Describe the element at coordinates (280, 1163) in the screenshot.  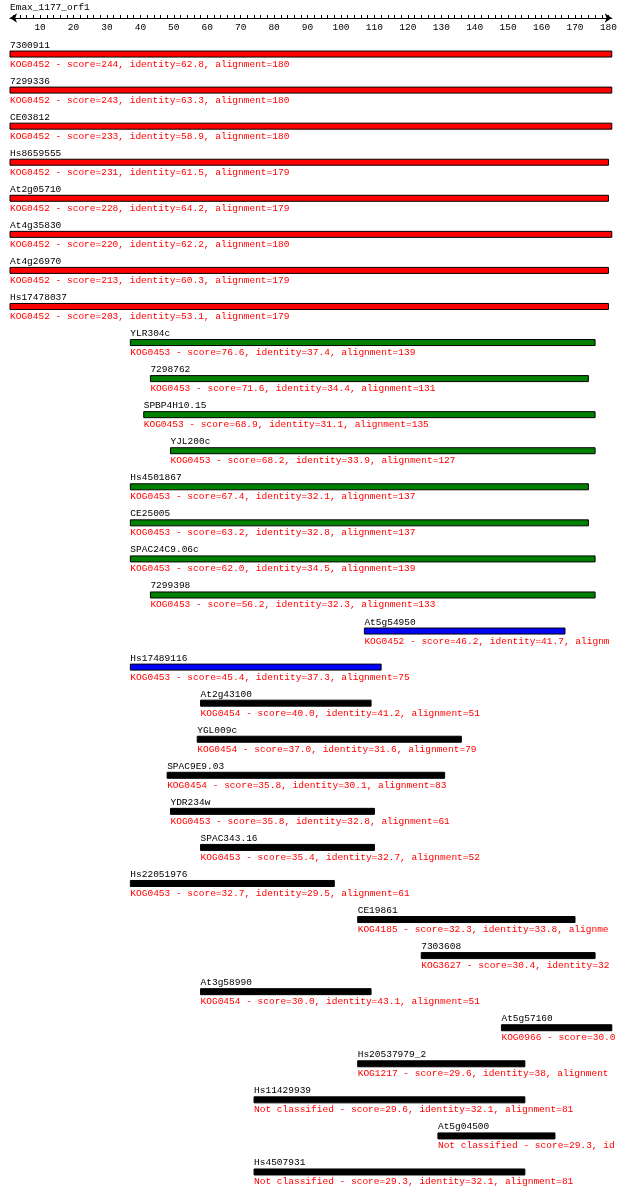
I see `y-tick-label: Hs4507931` at that location.